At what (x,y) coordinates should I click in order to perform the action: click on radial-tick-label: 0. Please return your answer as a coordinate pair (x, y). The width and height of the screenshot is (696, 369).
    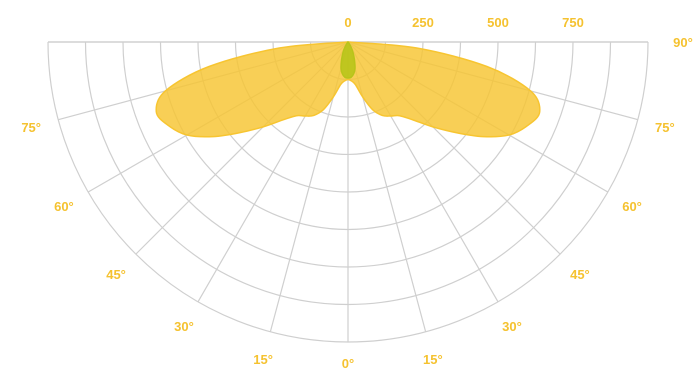
    Looking at the image, I should click on (347, 22).